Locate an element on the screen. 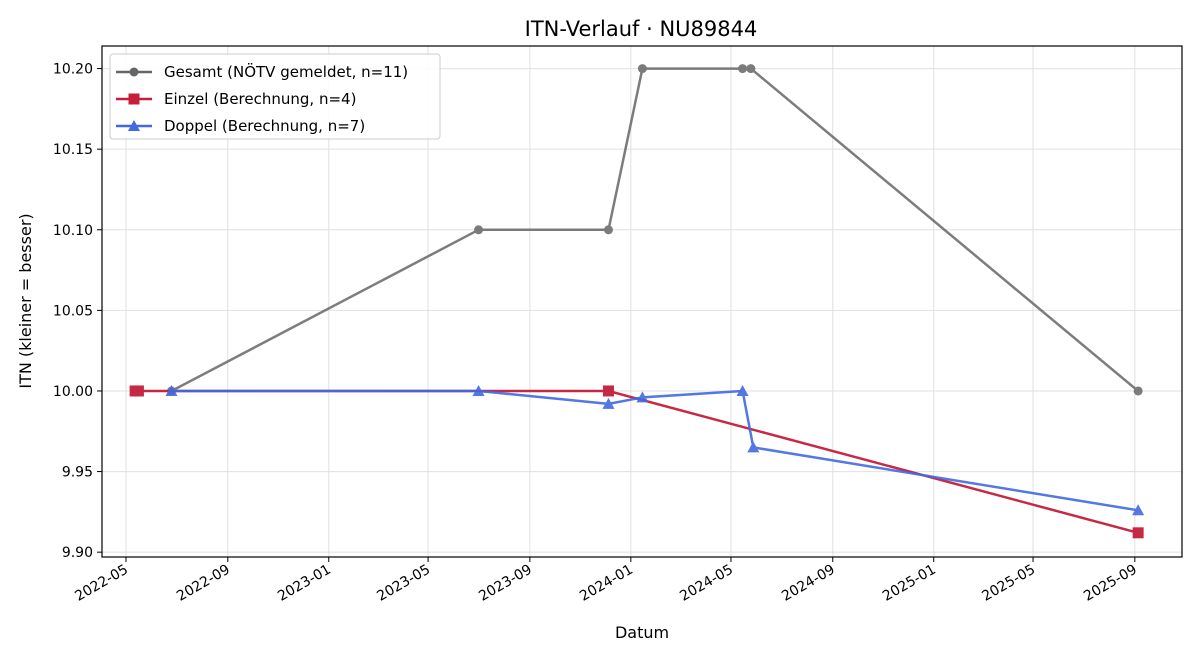 The width and height of the screenshot is (1200, 660). y-tick-label: 10.15 is located at coordinates (73, 150).